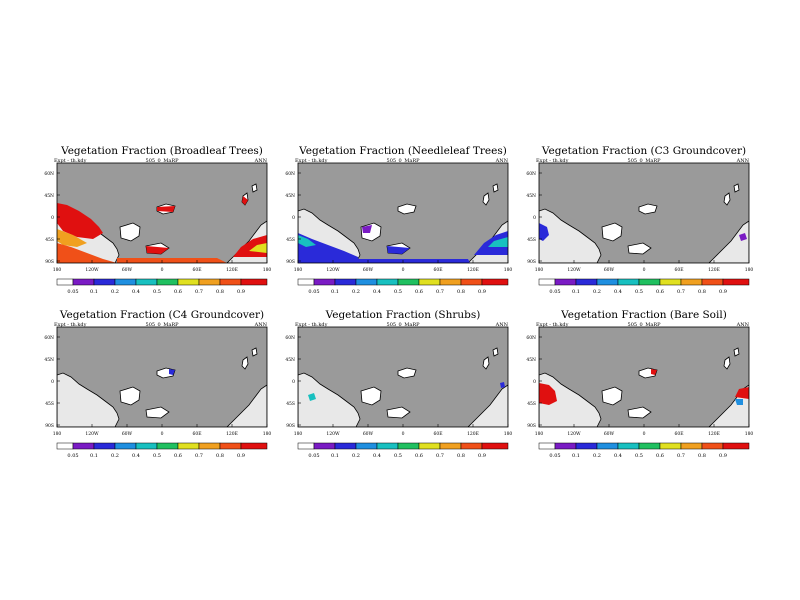  Describe the element at coordinates (94, 292) in the screenshot. I see `colorbar-label: 0.1` at that location.